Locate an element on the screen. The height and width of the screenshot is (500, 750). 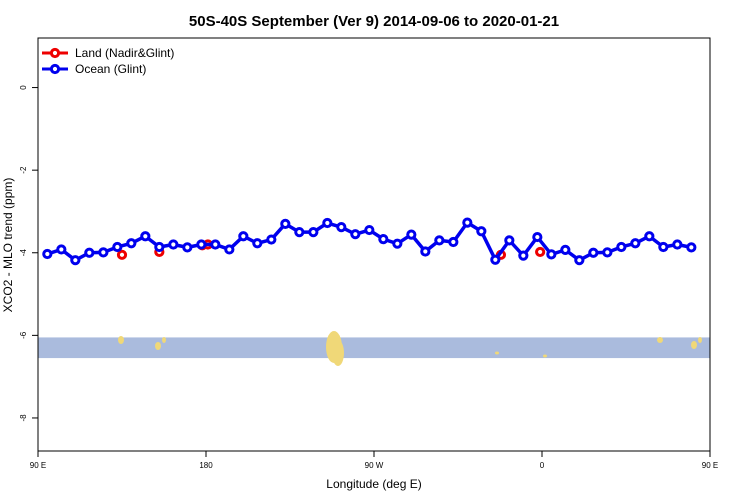
y-tick-label: 0 is located at coordinates (23, 87).